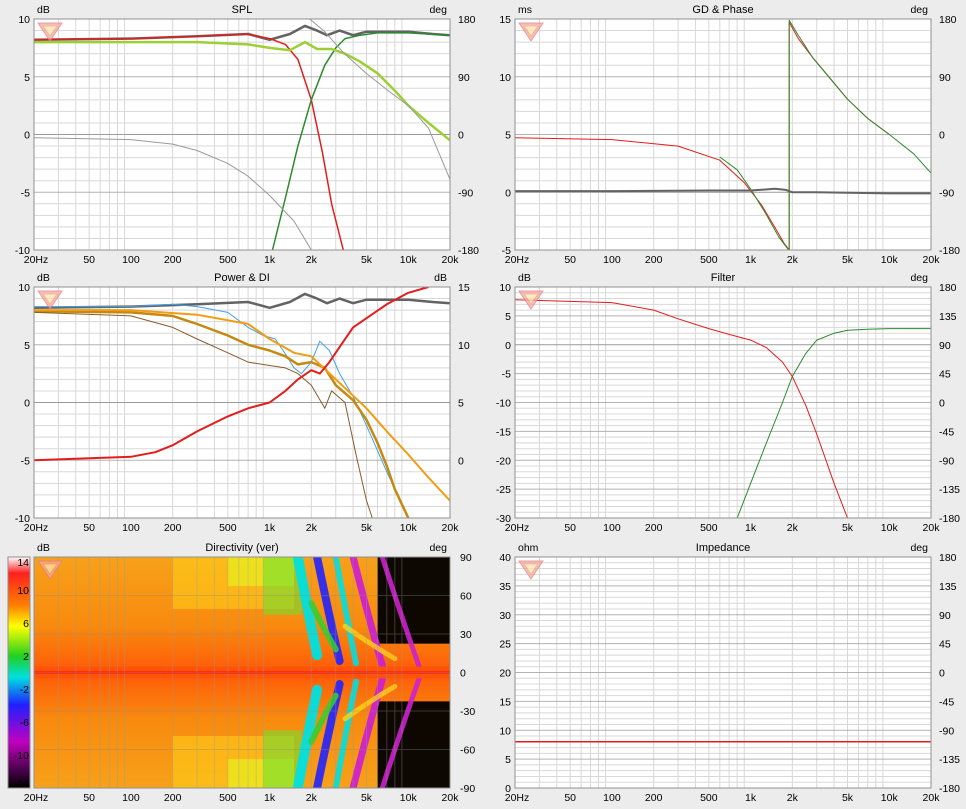  What do you see at coordinates (949, 789) in the screenshot?
I see `y2-tick-label: -180` at bounding box center [949, 789].